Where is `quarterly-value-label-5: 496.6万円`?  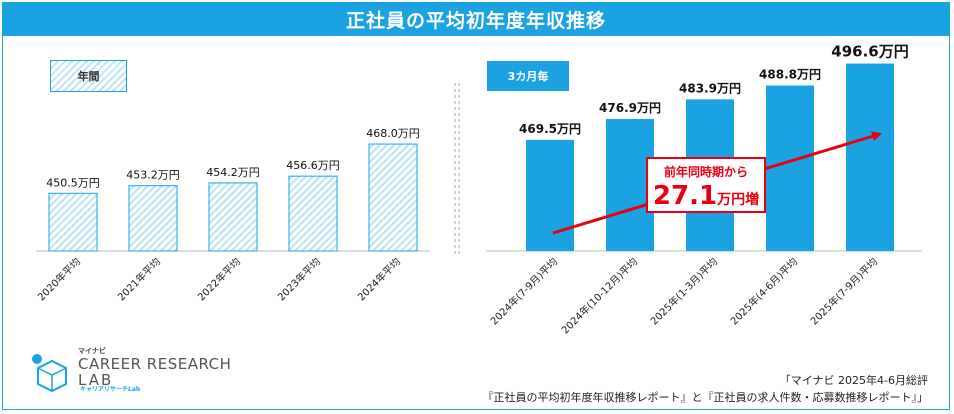
quarterly-value-label-5: 496.6万円 is located at coordinates (869, 52).